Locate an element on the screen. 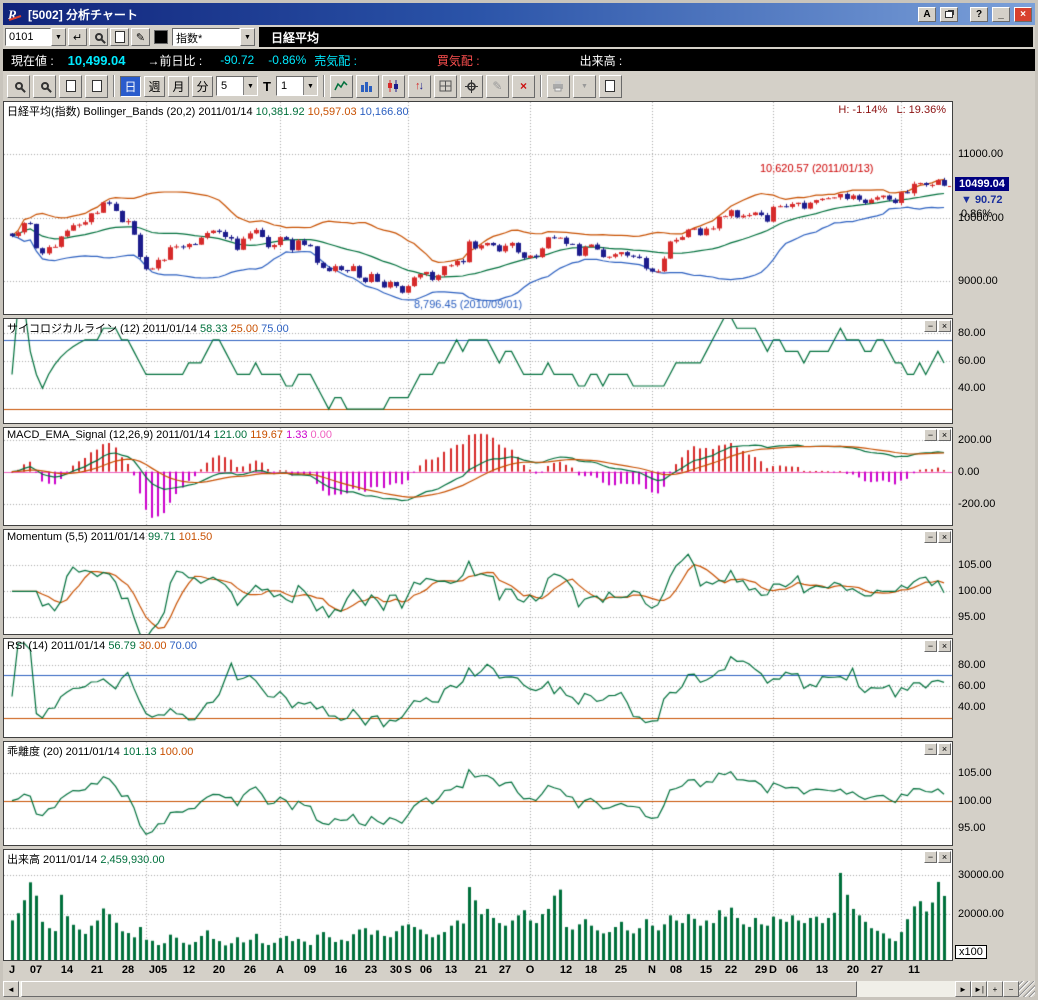 The image size is (1038, 1000). x-axis-label: 22 is located at coordinates (731, 970).